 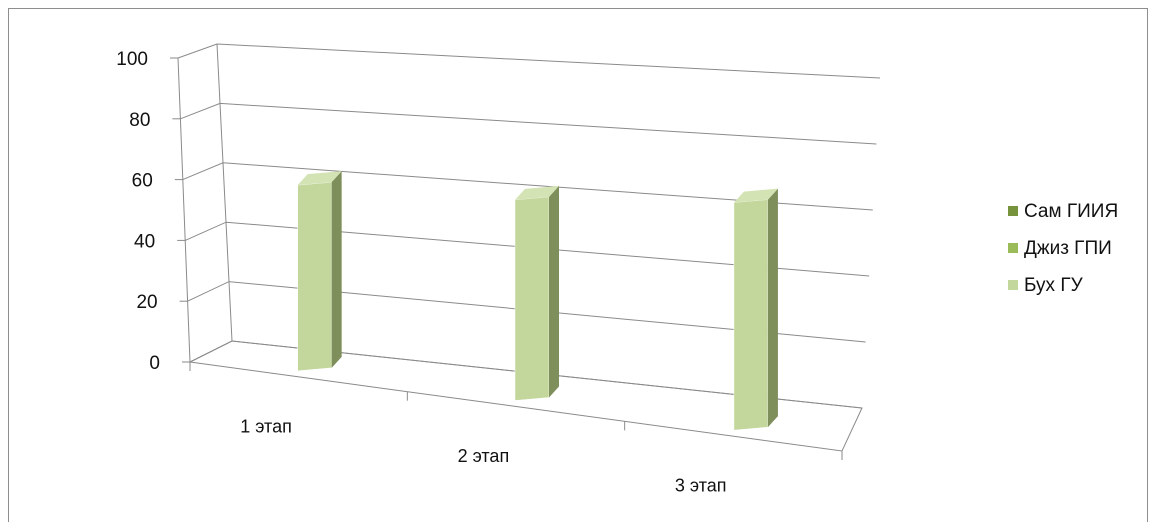 What do you see at coordinates (184, 210) in the screenshot?
I see `y-axis-line` at bounding box center [184, 210].